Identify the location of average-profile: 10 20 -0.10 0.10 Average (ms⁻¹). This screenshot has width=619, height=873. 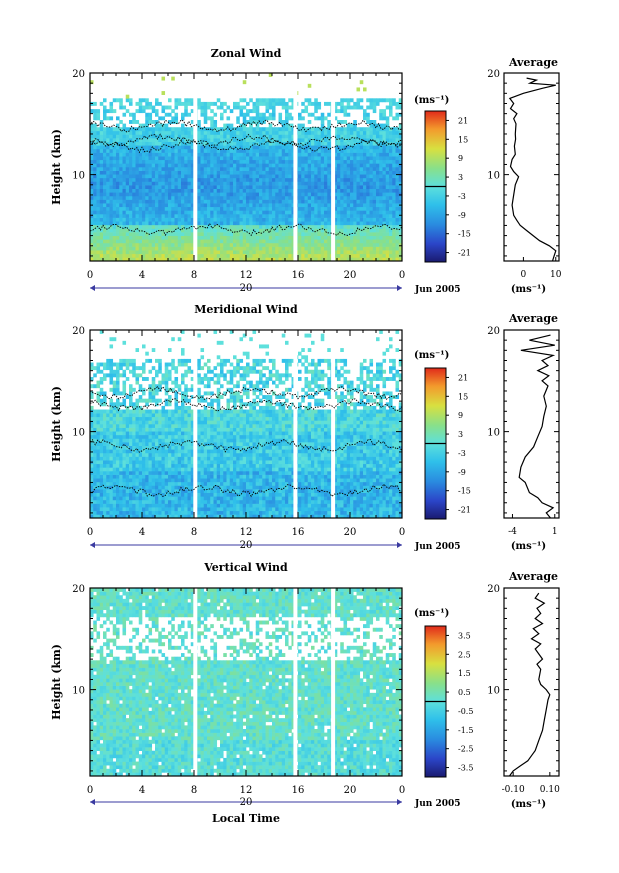
(523, 690).